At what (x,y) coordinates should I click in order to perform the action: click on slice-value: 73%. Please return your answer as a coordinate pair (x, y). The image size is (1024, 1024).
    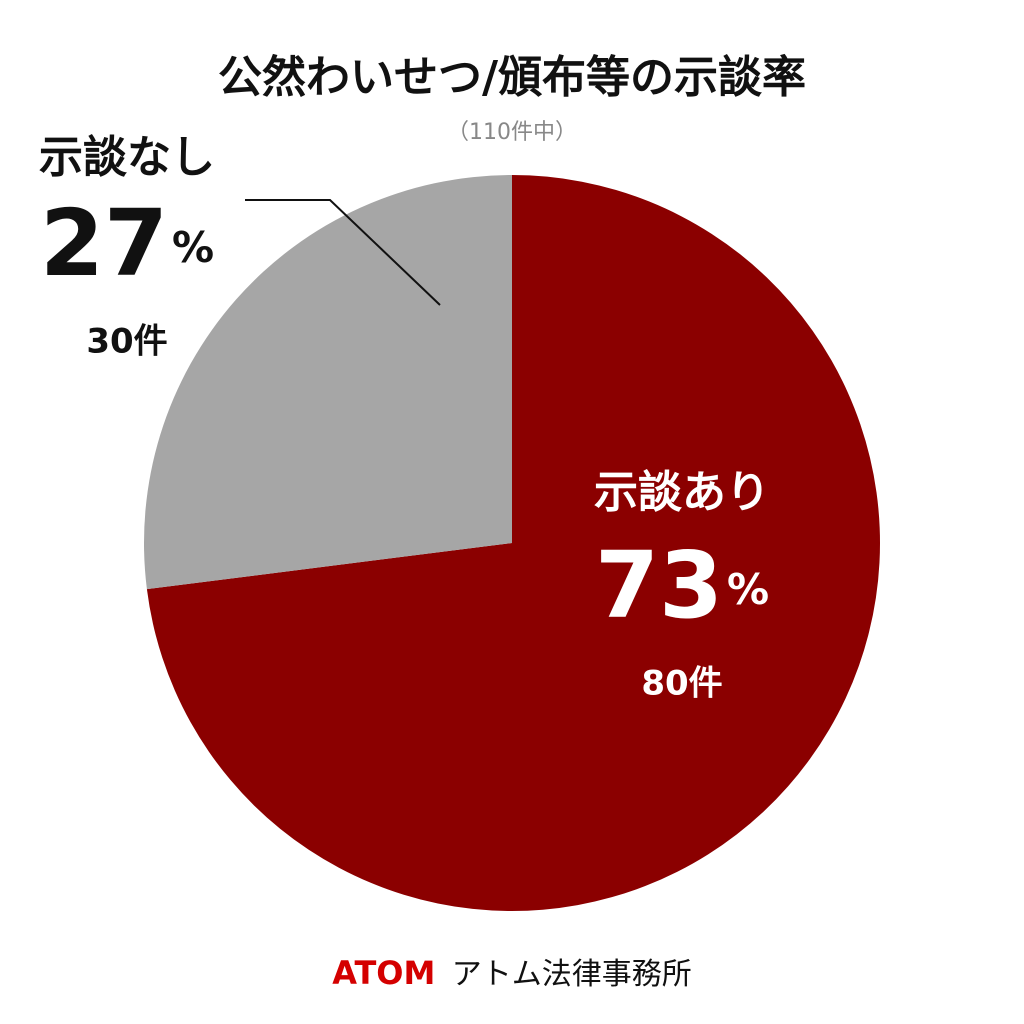
    Looking at the image, I should click on (682, 585).